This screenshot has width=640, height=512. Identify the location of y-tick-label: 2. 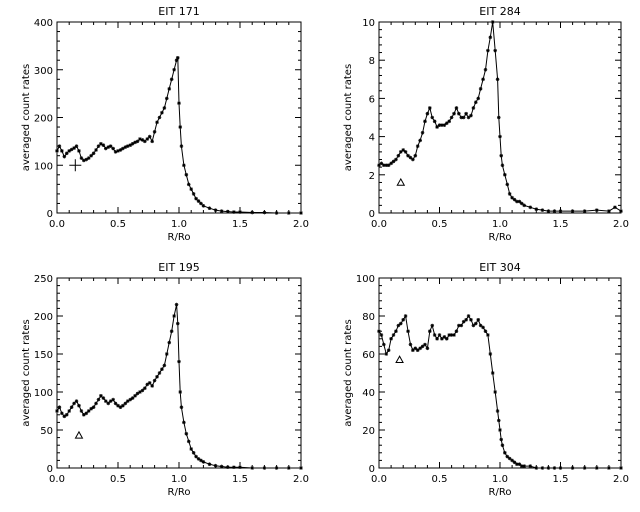
(372, 176).